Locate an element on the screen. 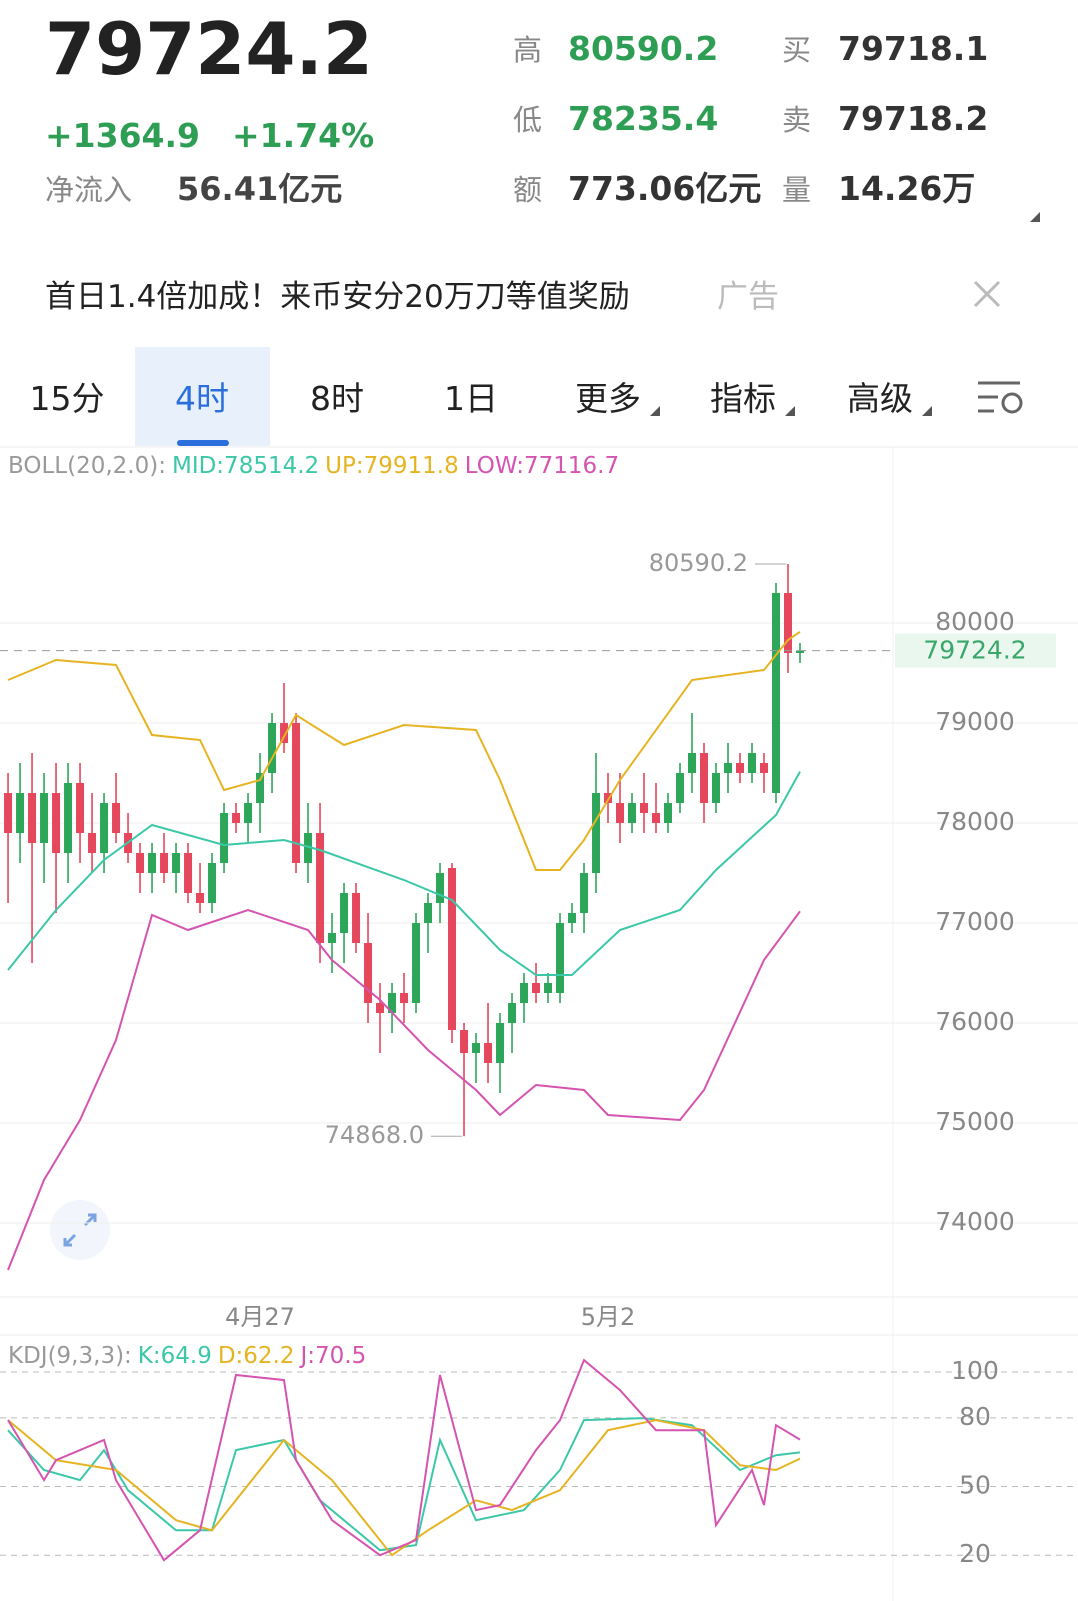 The image size is (1078, 1601). stat-label: 量 is located at coordinates (796, 190).